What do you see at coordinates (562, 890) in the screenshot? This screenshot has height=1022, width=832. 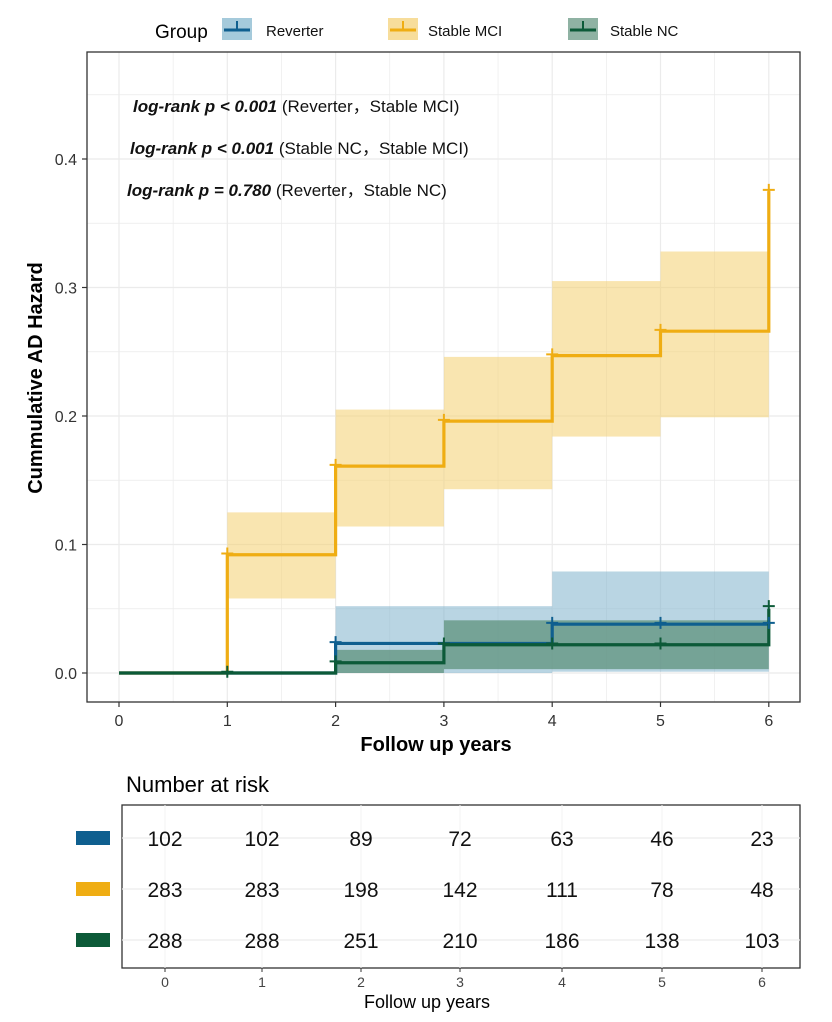 I see `risk-cell: 111` at bounding box center [562, 890].